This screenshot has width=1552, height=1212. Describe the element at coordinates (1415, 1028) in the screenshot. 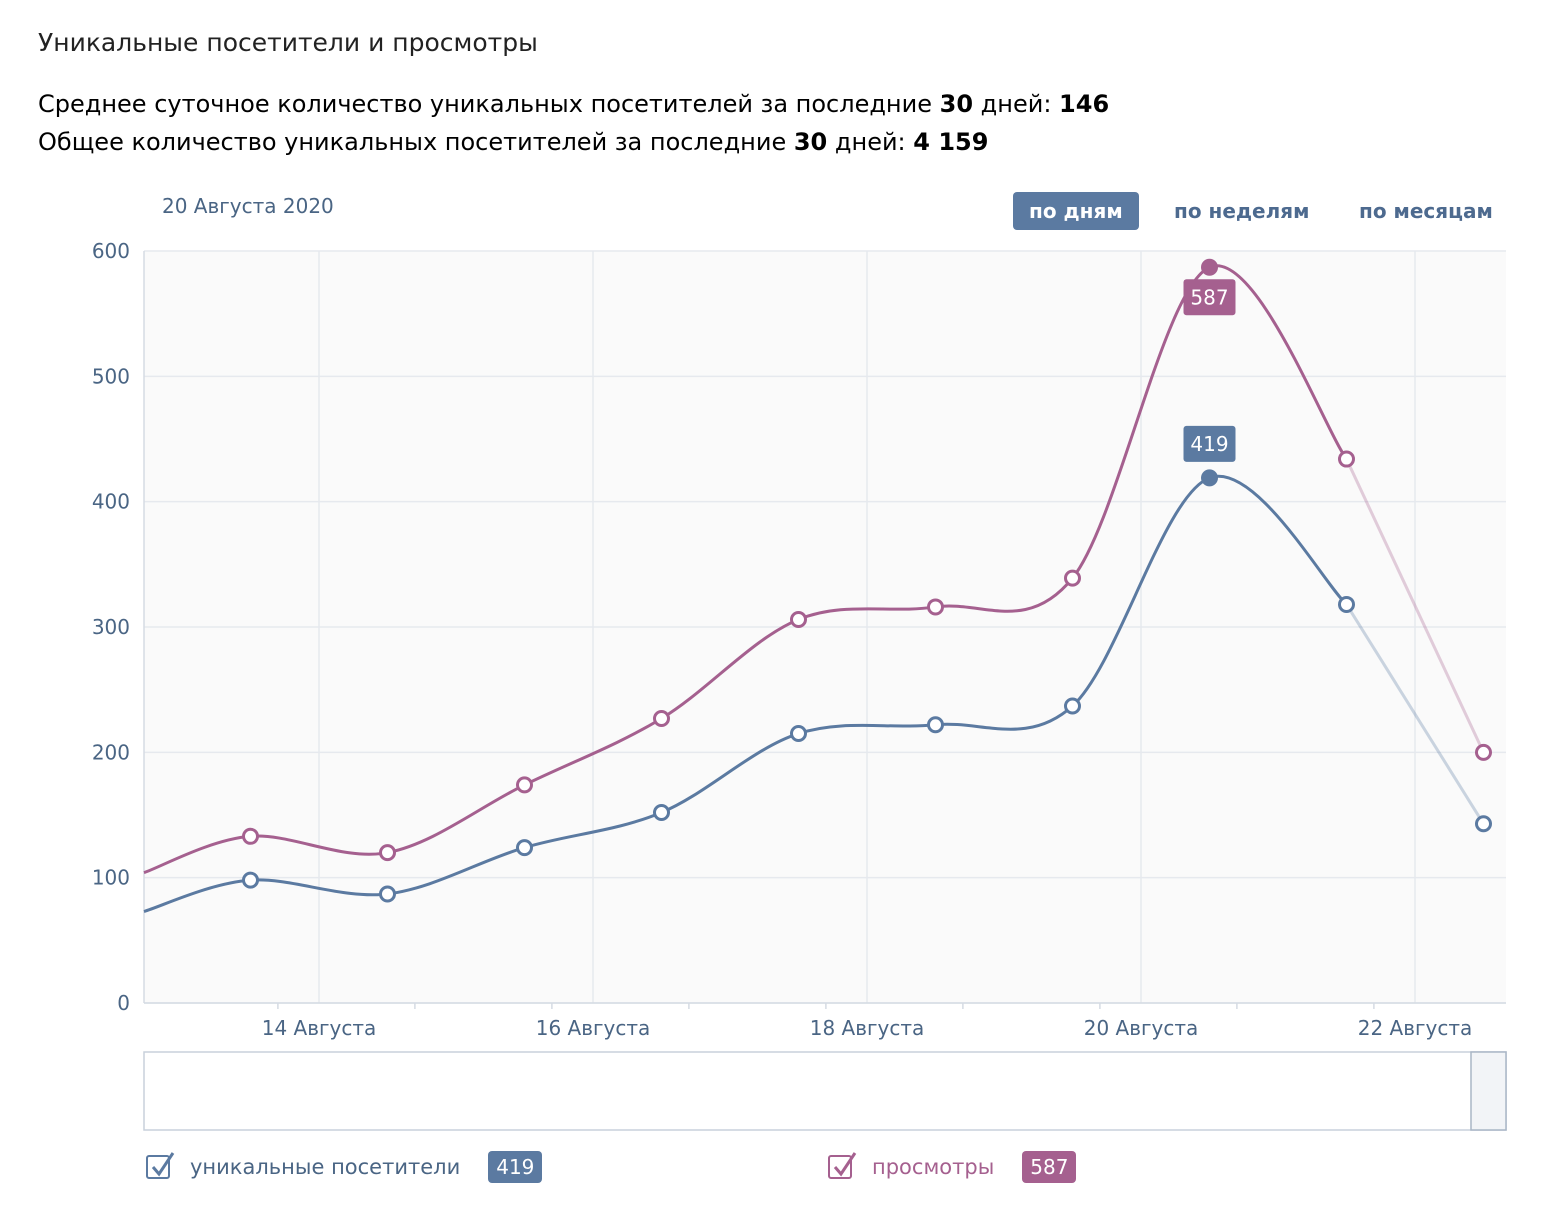

I see `x-tick-label: 22 Августа` at that location.